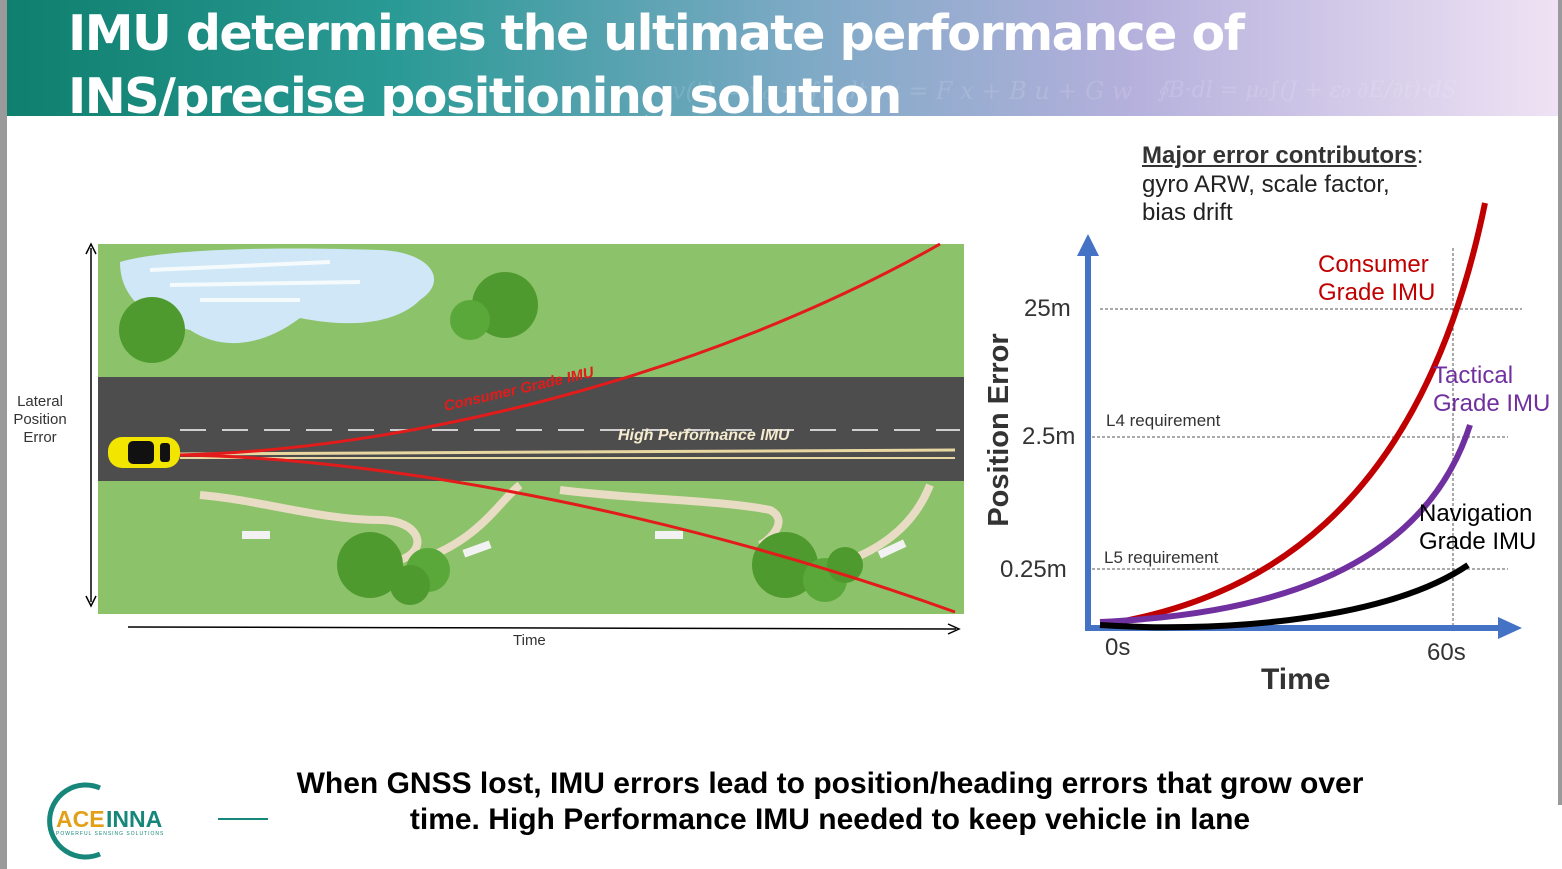  I want to click on right-border, so click(1560, 402).